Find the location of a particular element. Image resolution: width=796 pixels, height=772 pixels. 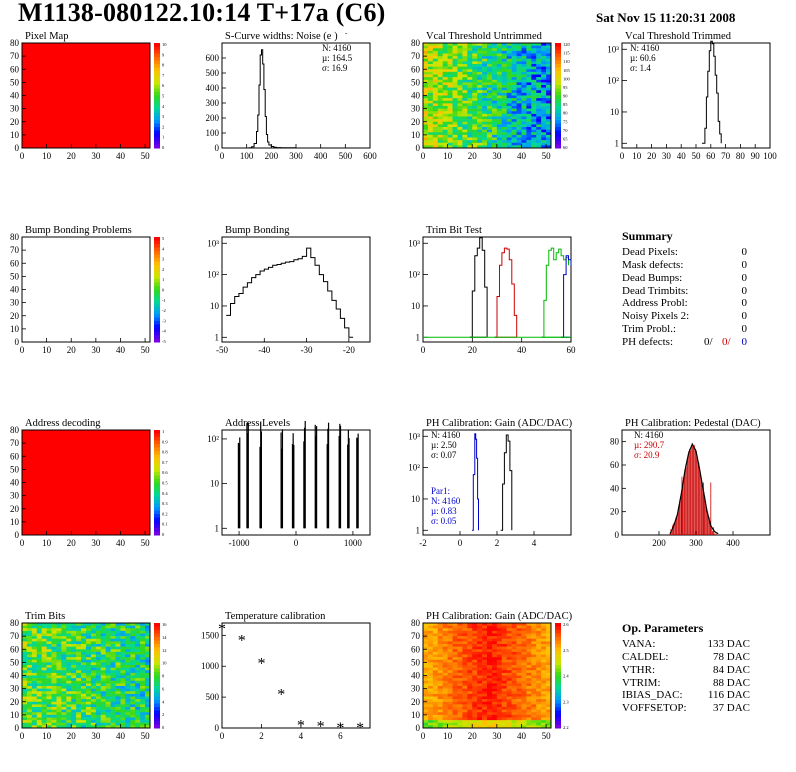

y-tick-label: 50 is located at coordinates (15, 276).